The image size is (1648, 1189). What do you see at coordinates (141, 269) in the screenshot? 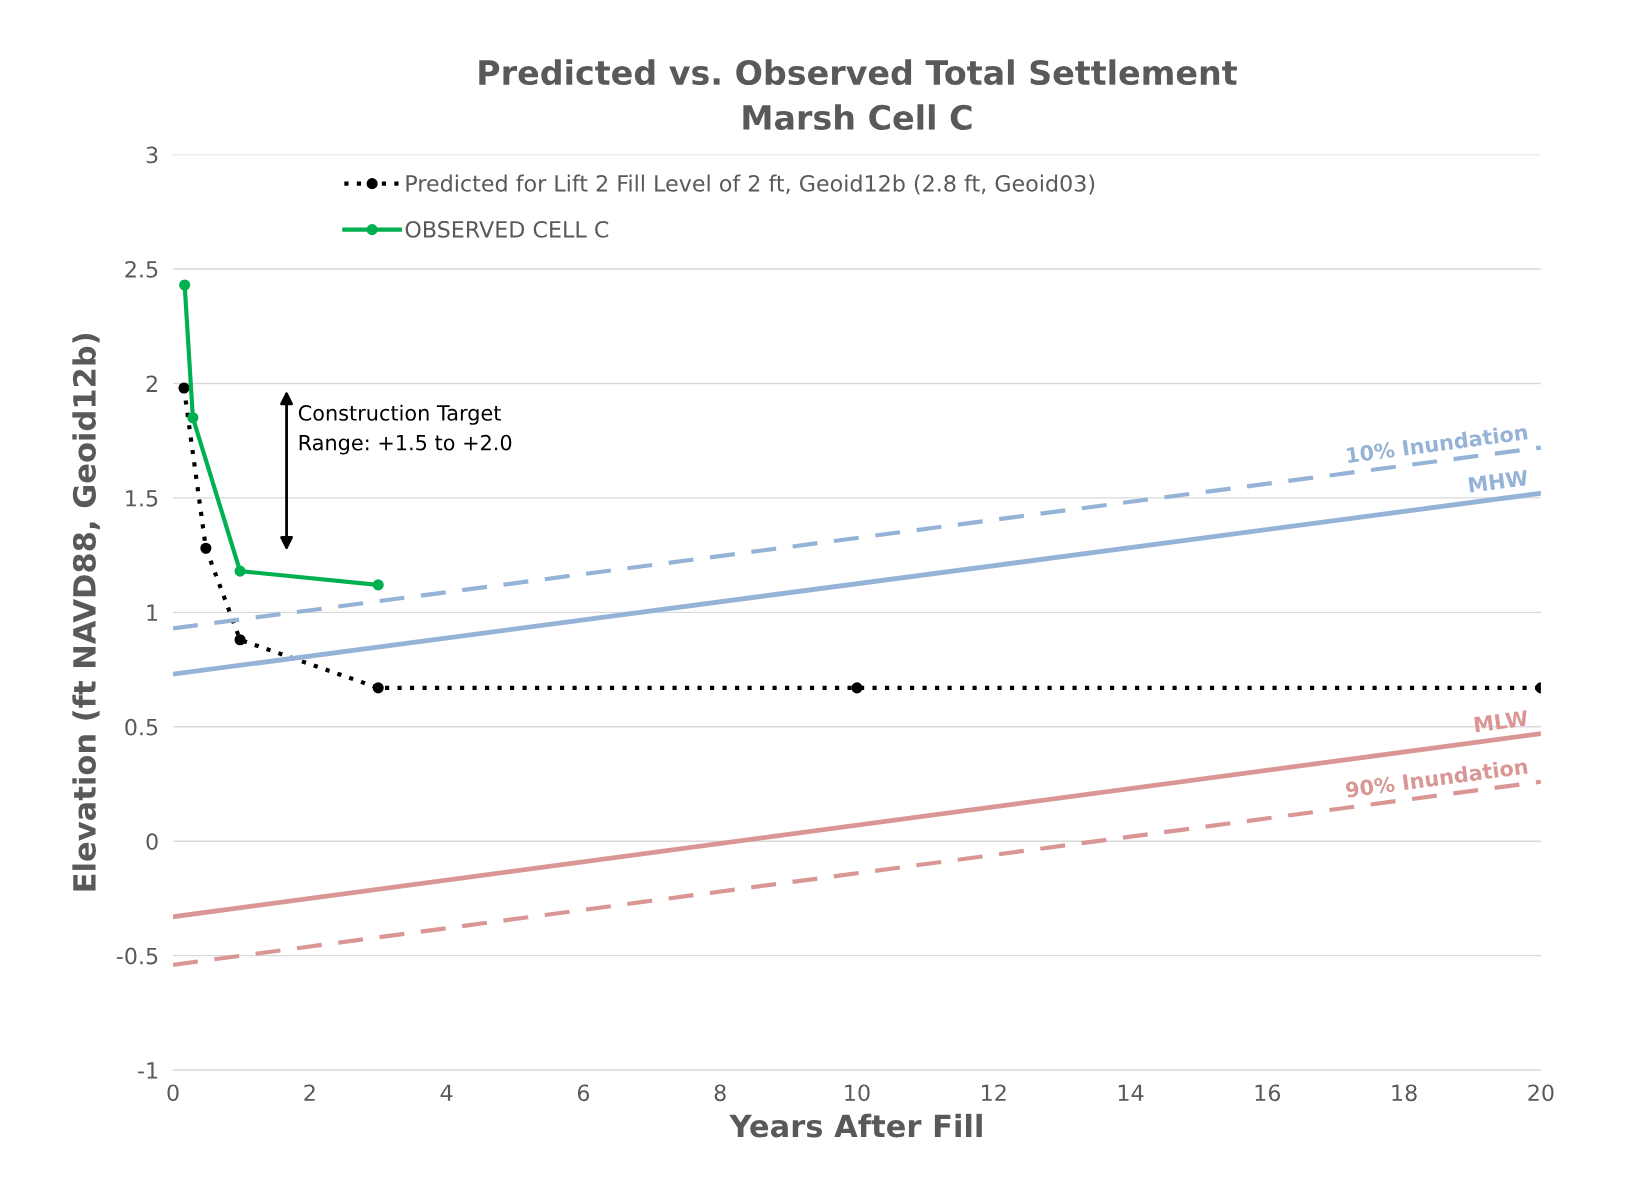
I see `y-tick-label: 2.5` at bounding box center [141, 269].